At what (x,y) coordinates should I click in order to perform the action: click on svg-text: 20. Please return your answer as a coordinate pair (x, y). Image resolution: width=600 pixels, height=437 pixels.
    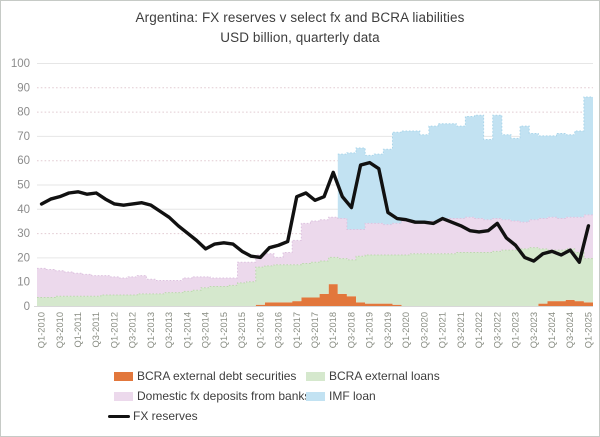
    Looking at the image, I should click on (23, 258).